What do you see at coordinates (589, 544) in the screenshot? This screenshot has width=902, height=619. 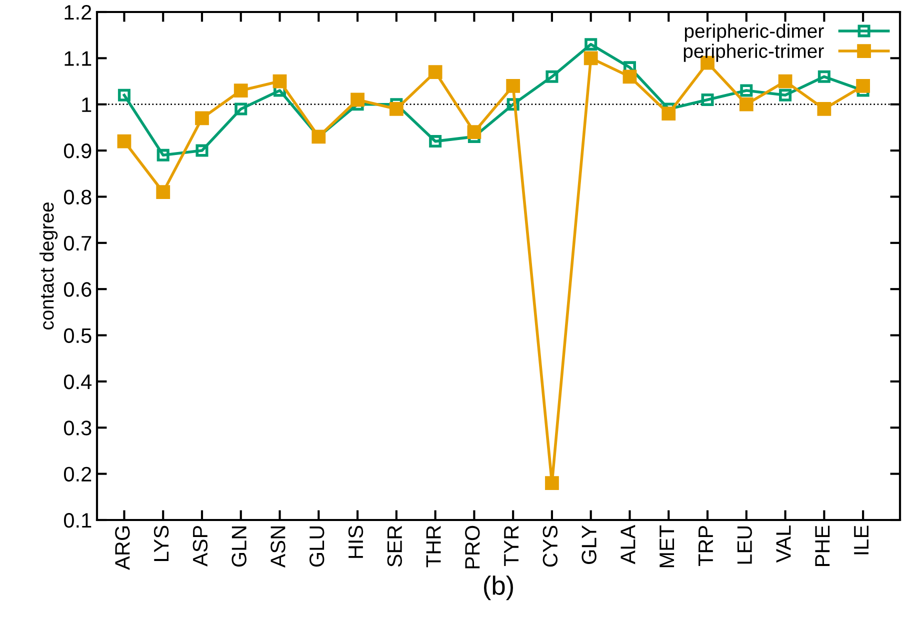 I see `x-tick-label: GLY` at bounding box center [589, 544].